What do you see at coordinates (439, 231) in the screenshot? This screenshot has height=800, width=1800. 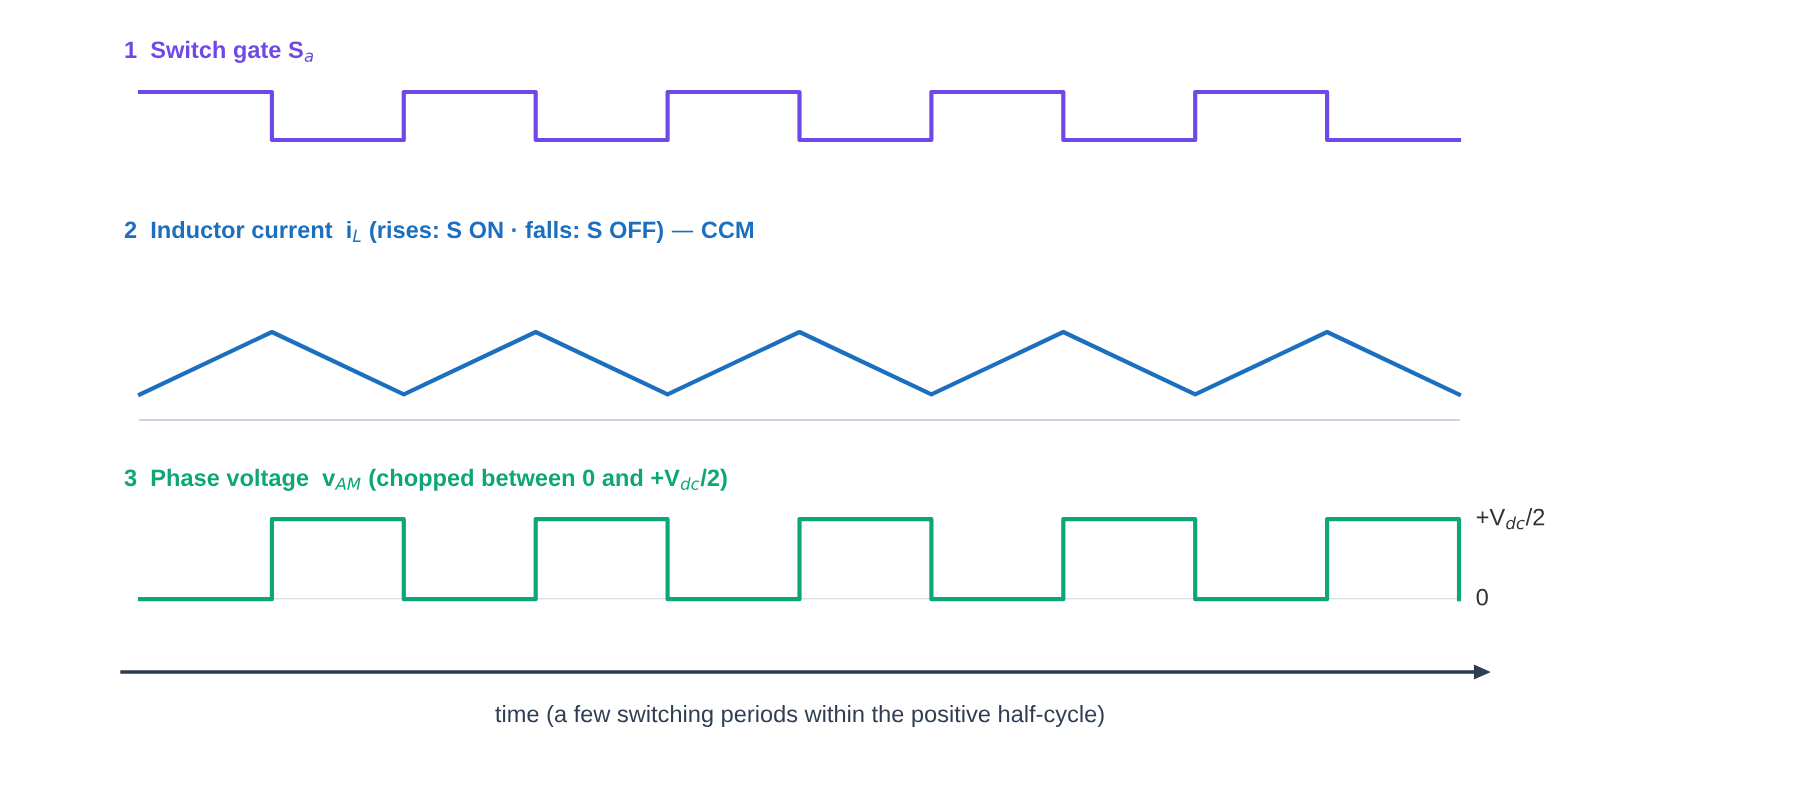 I see `chart-title: 2 Inductor current i$_{L}$ (rises: S ON · falls: S OFF) — CCM` at bounding box center [439, 231].